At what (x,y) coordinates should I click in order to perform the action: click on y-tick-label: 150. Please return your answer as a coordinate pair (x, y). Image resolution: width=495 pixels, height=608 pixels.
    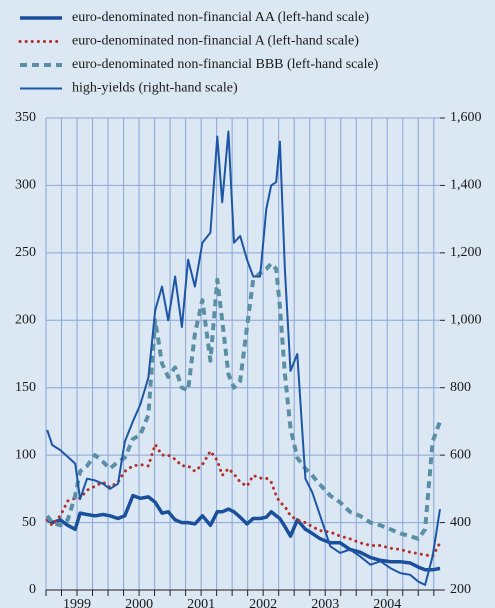
    Looking at the image, I should click on (25, 387).